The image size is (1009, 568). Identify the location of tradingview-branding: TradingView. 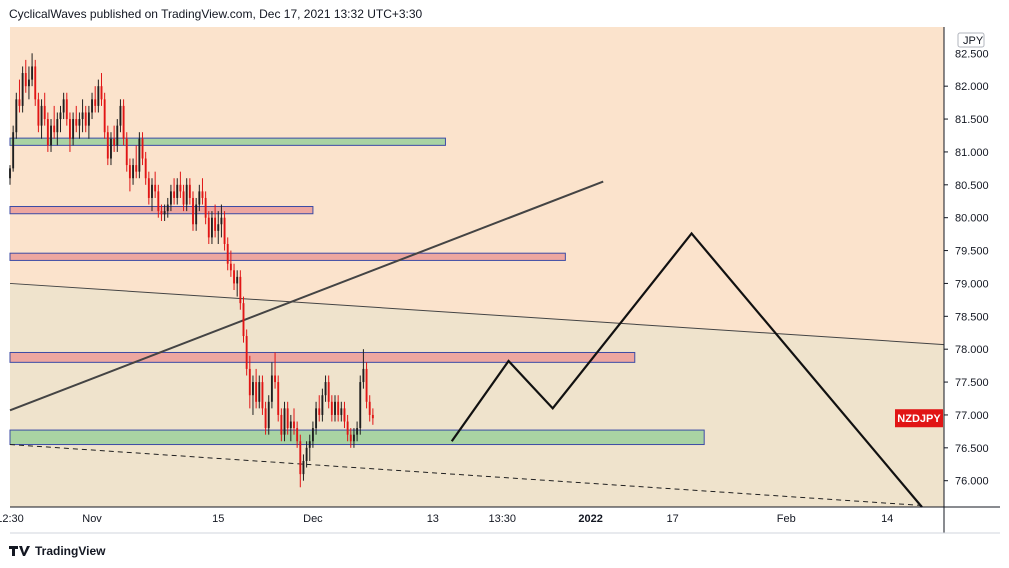
(57, 551).